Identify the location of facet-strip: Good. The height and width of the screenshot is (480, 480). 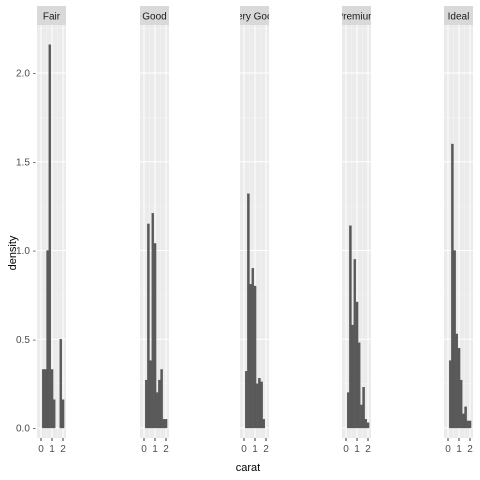
(154, 15).